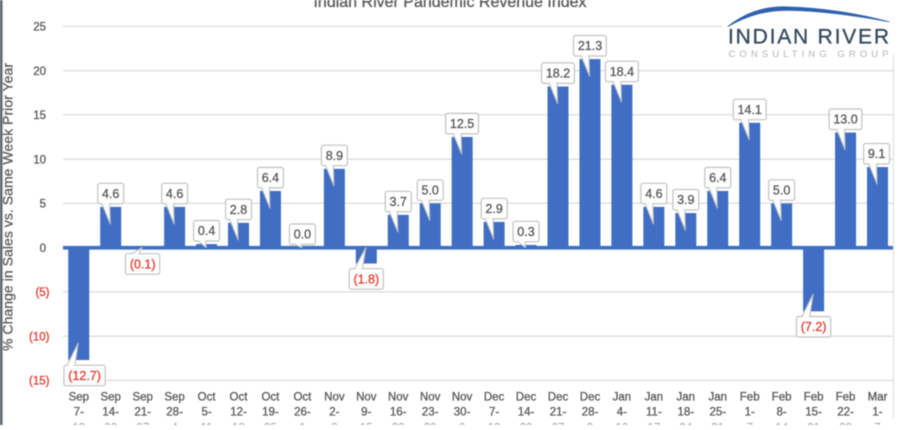 The width and height of the screenshot is (900, 430). I want to click on svg-text: 22-, so click(845, 413).